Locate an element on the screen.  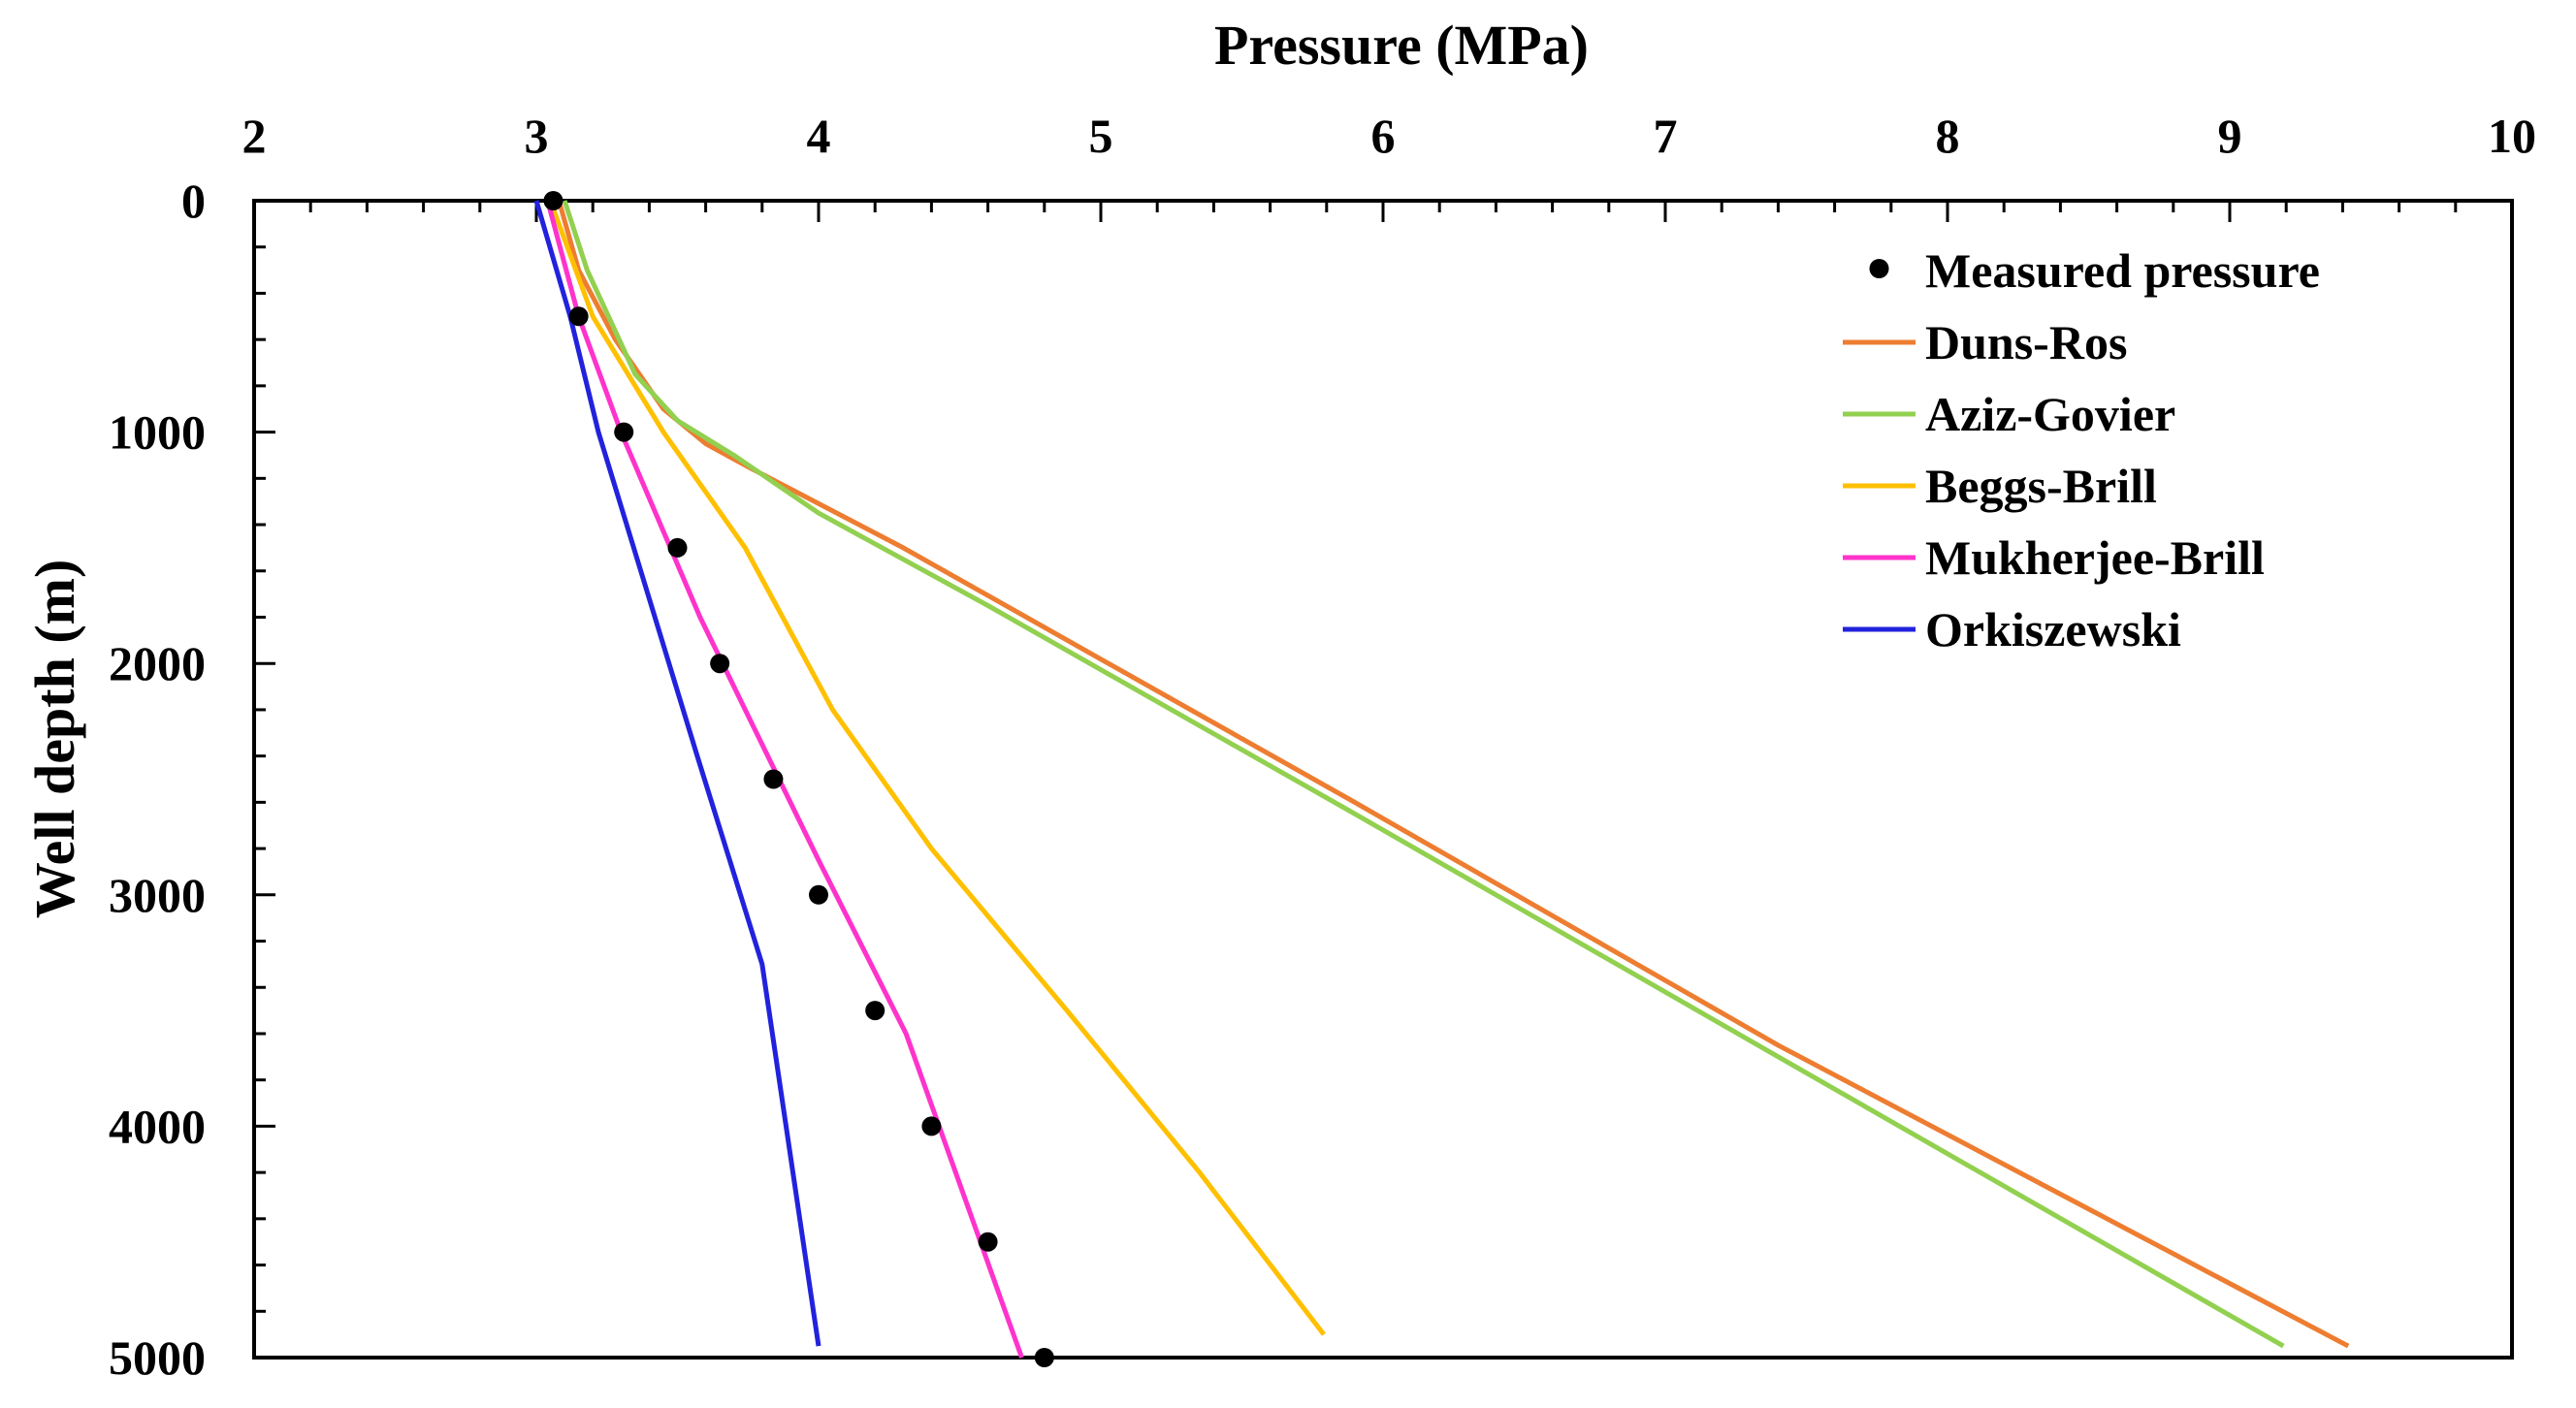
x-tick-label: 3 is located at coordinates (537, 136).